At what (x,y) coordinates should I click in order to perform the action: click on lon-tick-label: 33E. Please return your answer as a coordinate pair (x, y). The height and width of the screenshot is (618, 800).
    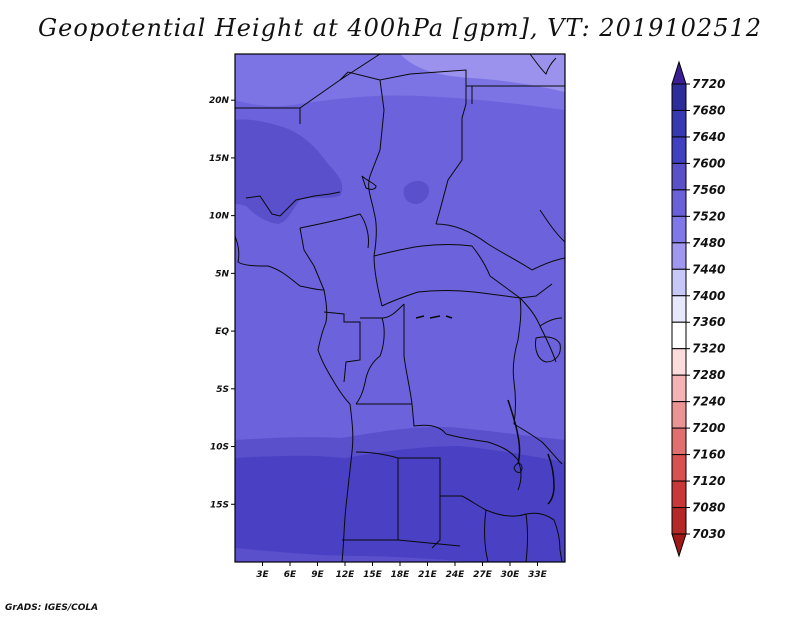
    Looking at the image, I should click on (538, 575).